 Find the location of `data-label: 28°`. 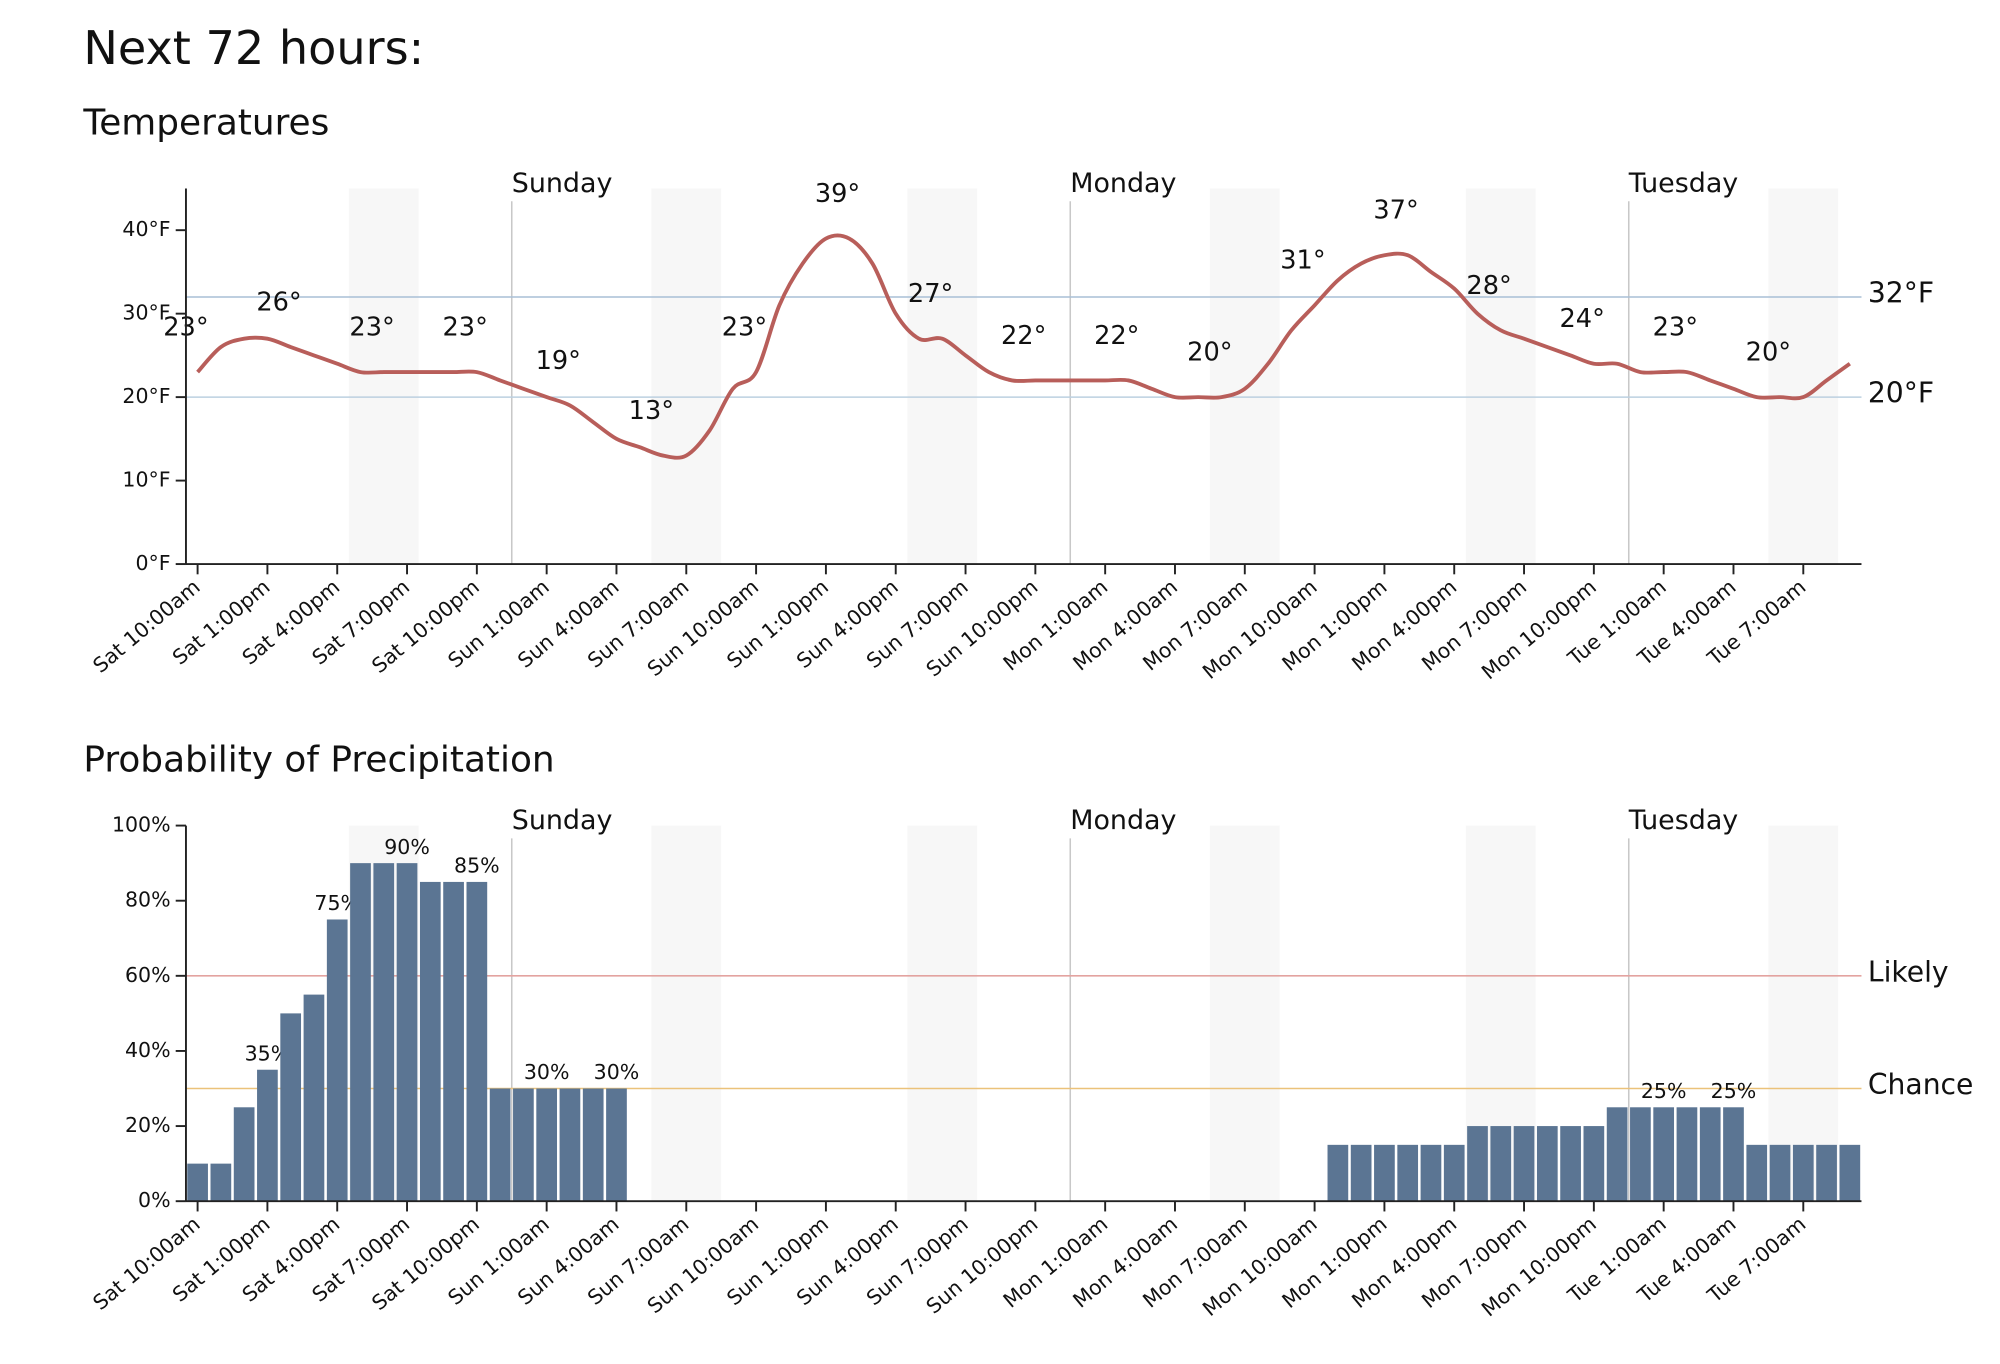

data-label: 28° is located at coordinates (1488, 286).